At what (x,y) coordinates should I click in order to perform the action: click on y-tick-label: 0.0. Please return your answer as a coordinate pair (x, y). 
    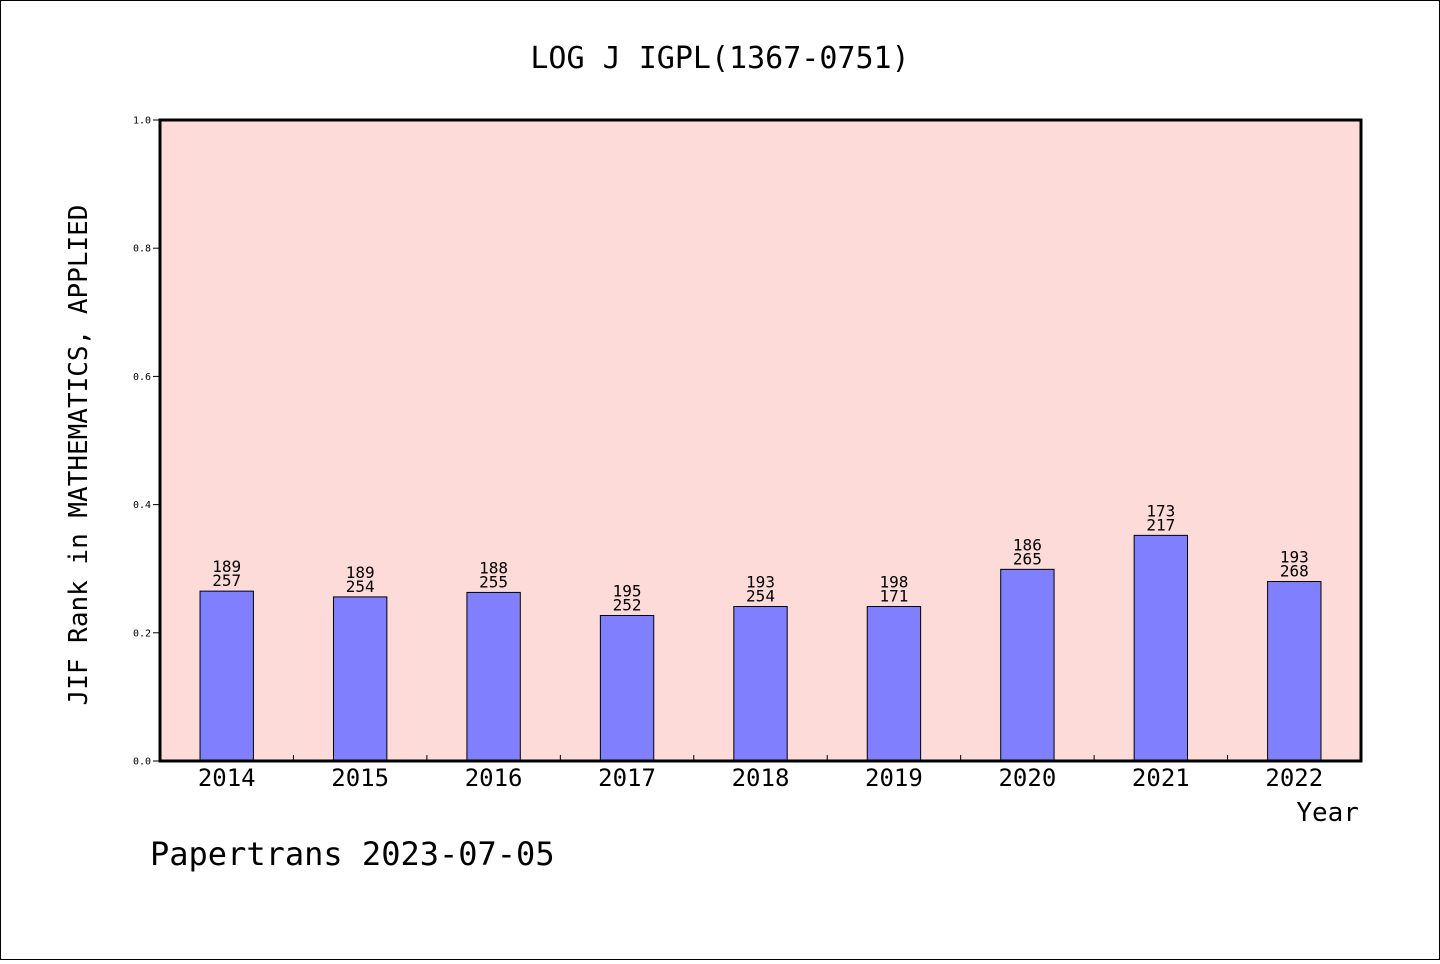
    Looking at the image, I should click on (142, 762).